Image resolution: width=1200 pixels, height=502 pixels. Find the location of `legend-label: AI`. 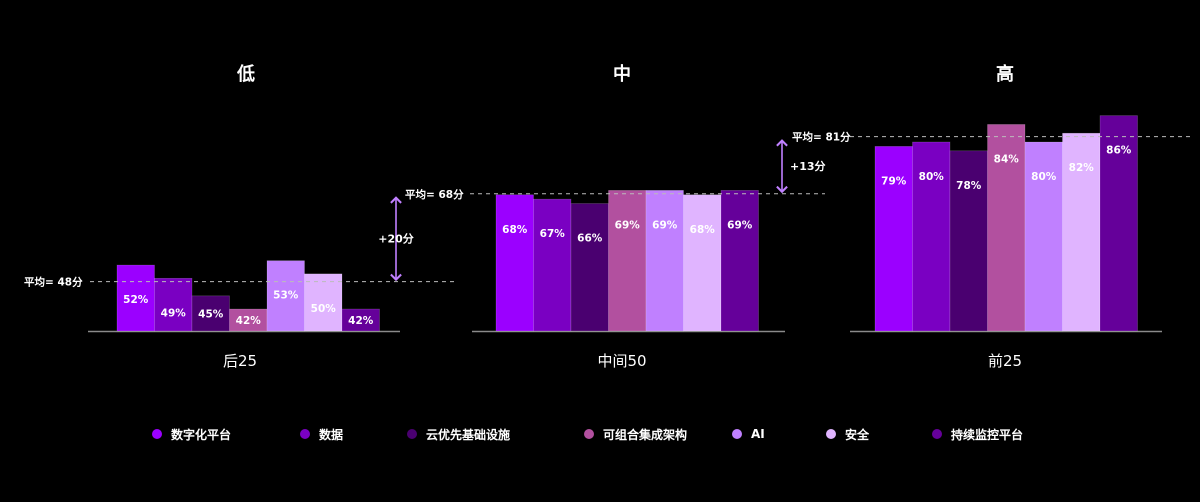

legend-label: AI is located at coordinates (758, 434).